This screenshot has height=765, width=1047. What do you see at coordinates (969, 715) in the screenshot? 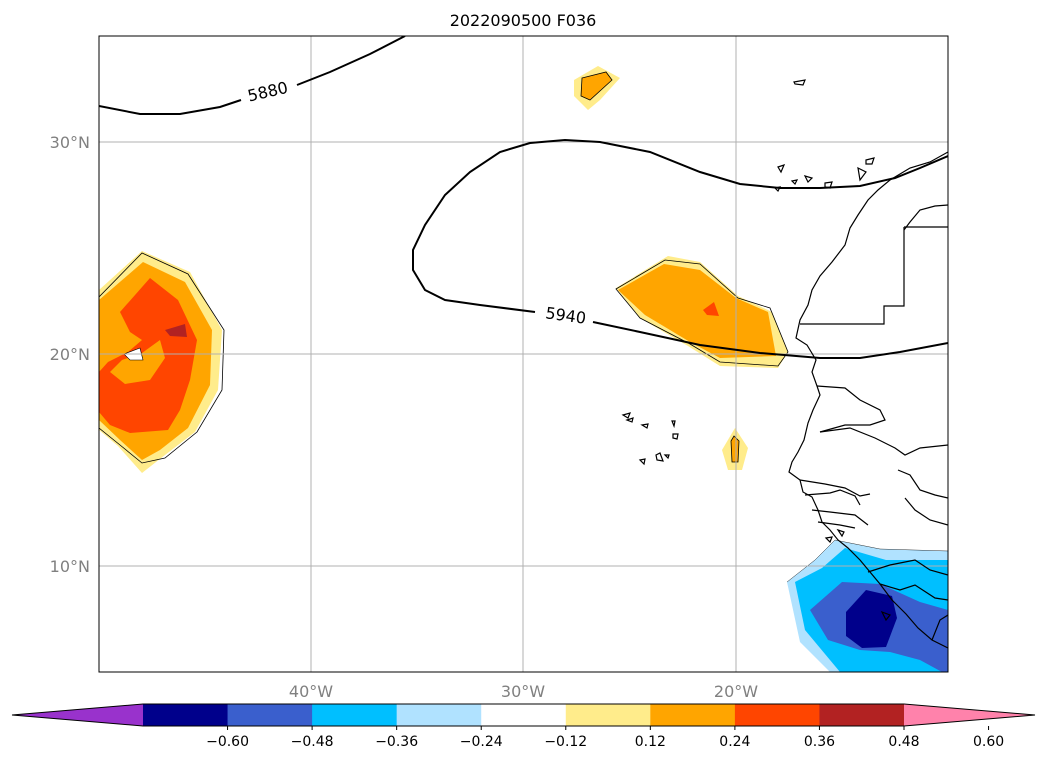
I see `colorbar-extend-high` at bounding box center [969, 715].